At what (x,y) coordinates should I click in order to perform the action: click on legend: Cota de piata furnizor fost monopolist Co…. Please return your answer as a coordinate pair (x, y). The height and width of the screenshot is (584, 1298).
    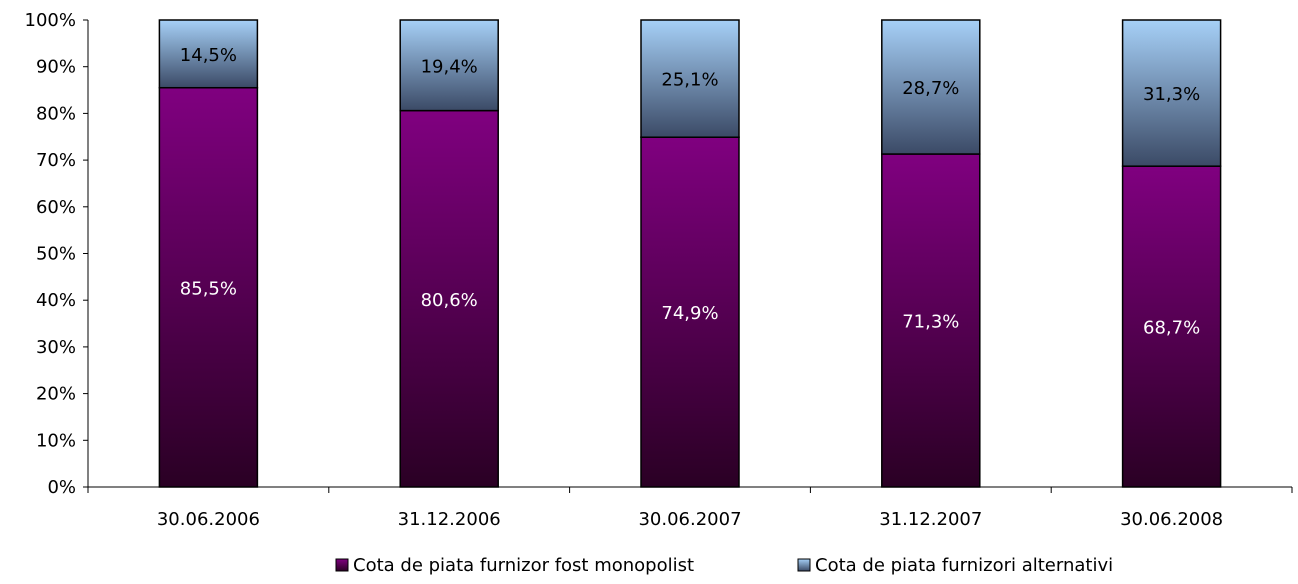
    Looking at the image, I should click on (724, 565).